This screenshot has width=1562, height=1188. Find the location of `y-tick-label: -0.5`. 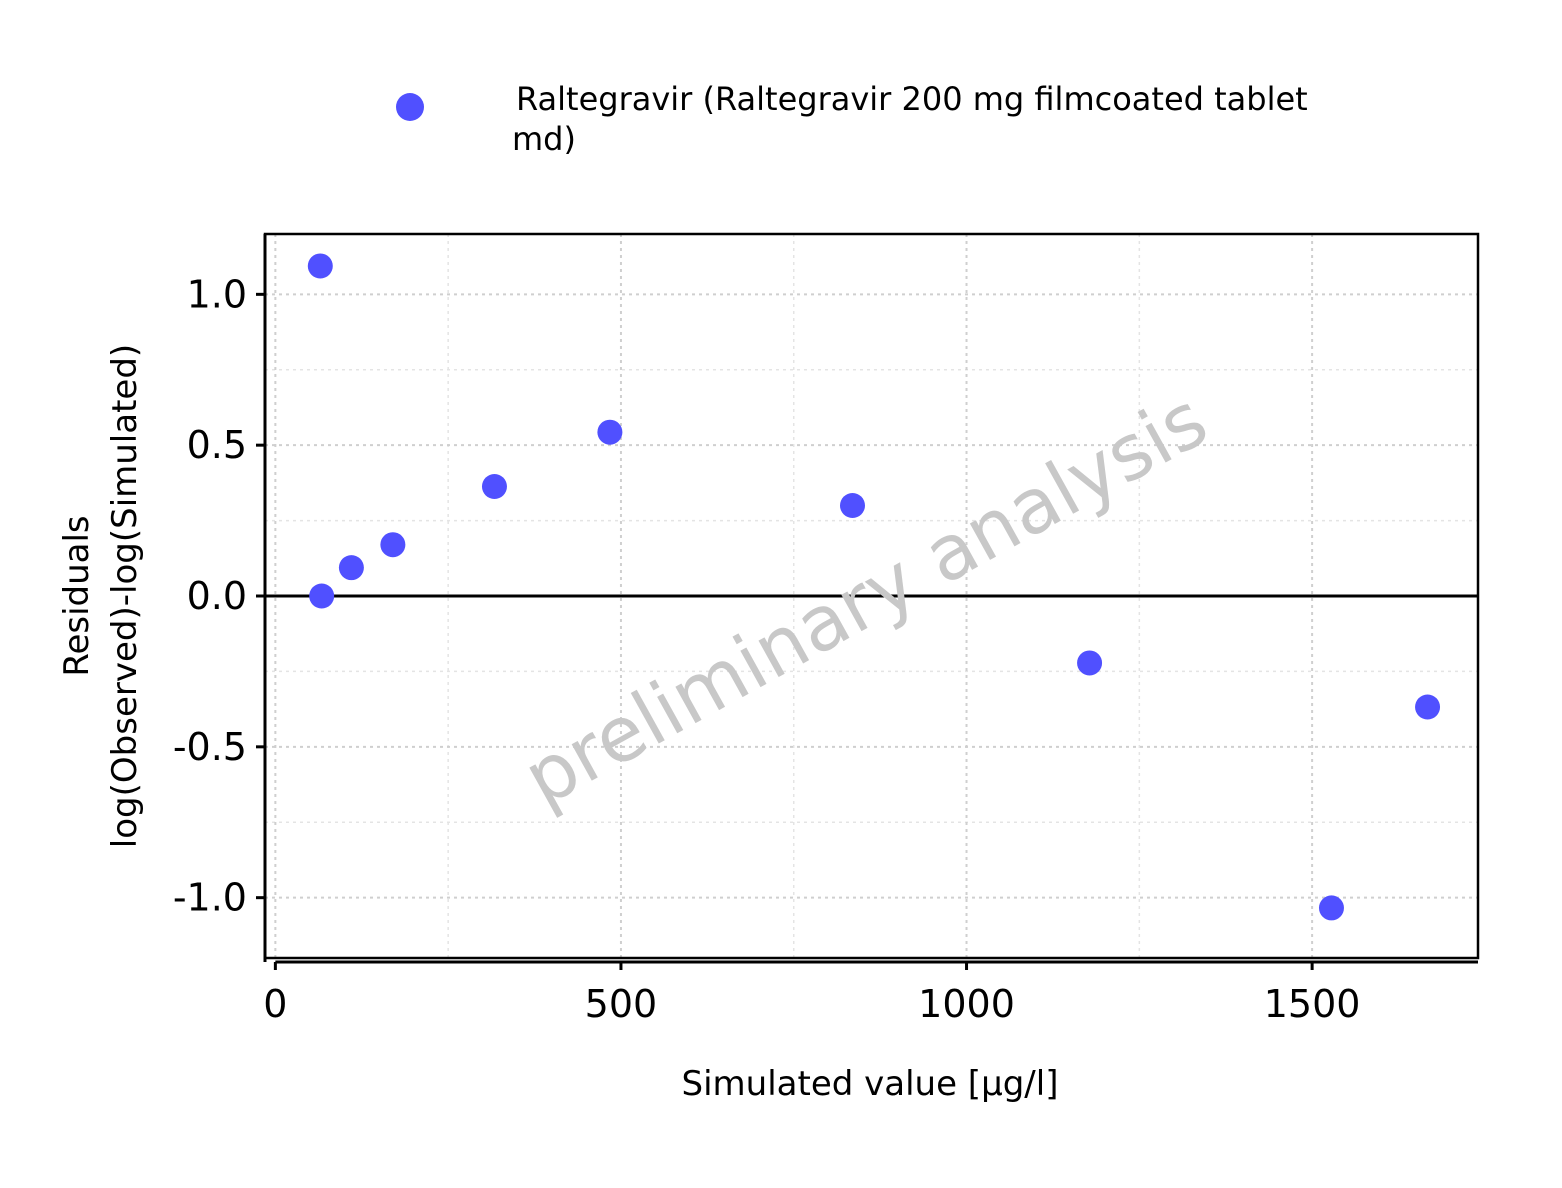

y-tick-label: -0.5 is located at coordinates (210, 747).